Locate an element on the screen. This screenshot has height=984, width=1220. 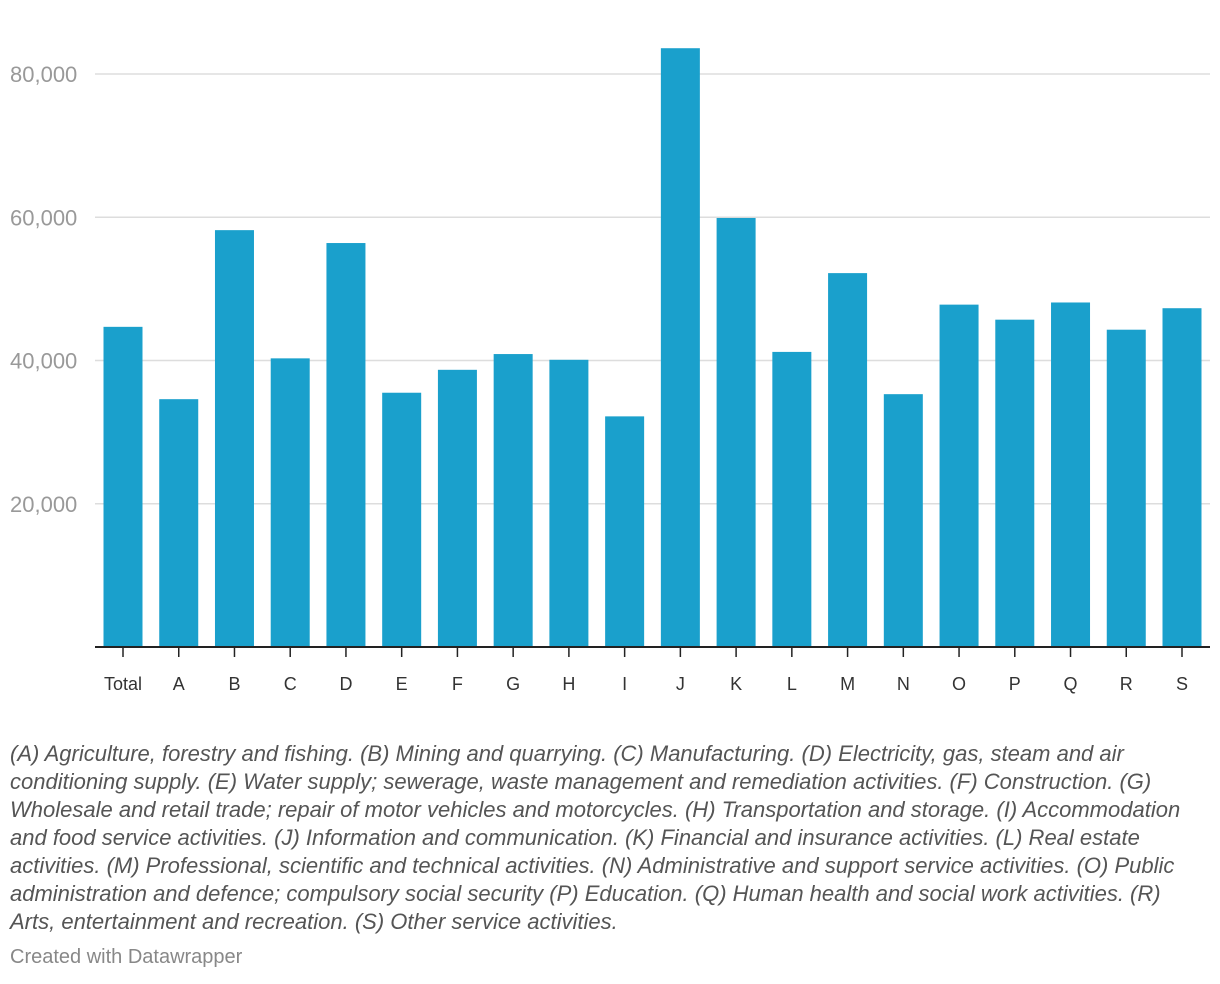
x-tick-label: A is located at coordinates (179, 684).